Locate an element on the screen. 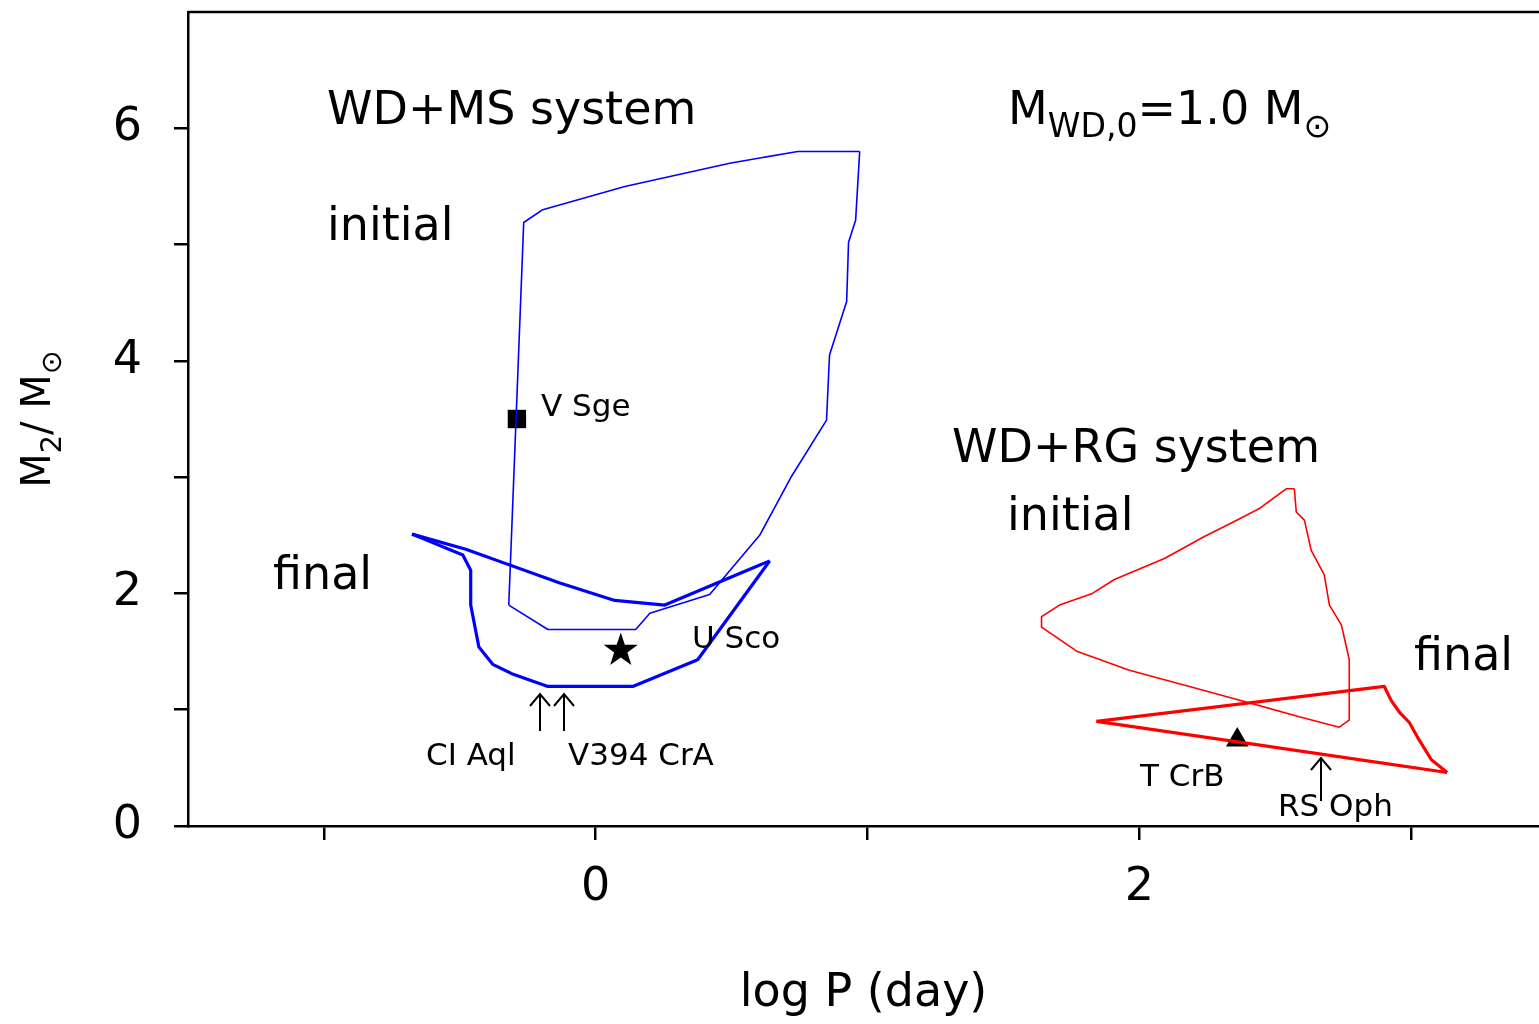 This screenshot has height=1024, width=1539. annotation: T CrB is located at coordinates (1182, 775).